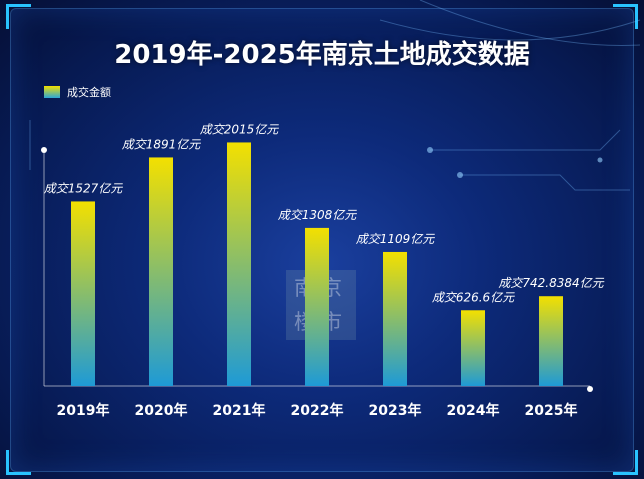 This screenshot has width=644, height=479. What do you see at coordinates (83, 410) in the screenshot?
I see `x-tick-label: 2019年` at bounding box center [83, 410].